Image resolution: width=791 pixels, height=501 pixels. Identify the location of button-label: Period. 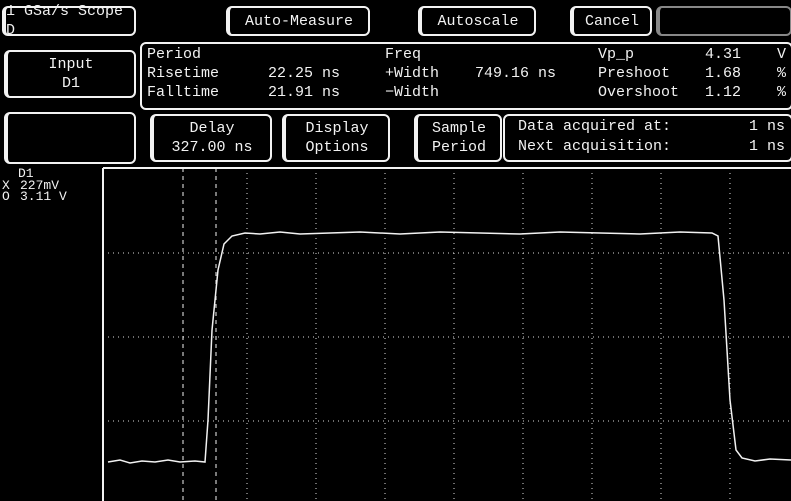
(458, 147).